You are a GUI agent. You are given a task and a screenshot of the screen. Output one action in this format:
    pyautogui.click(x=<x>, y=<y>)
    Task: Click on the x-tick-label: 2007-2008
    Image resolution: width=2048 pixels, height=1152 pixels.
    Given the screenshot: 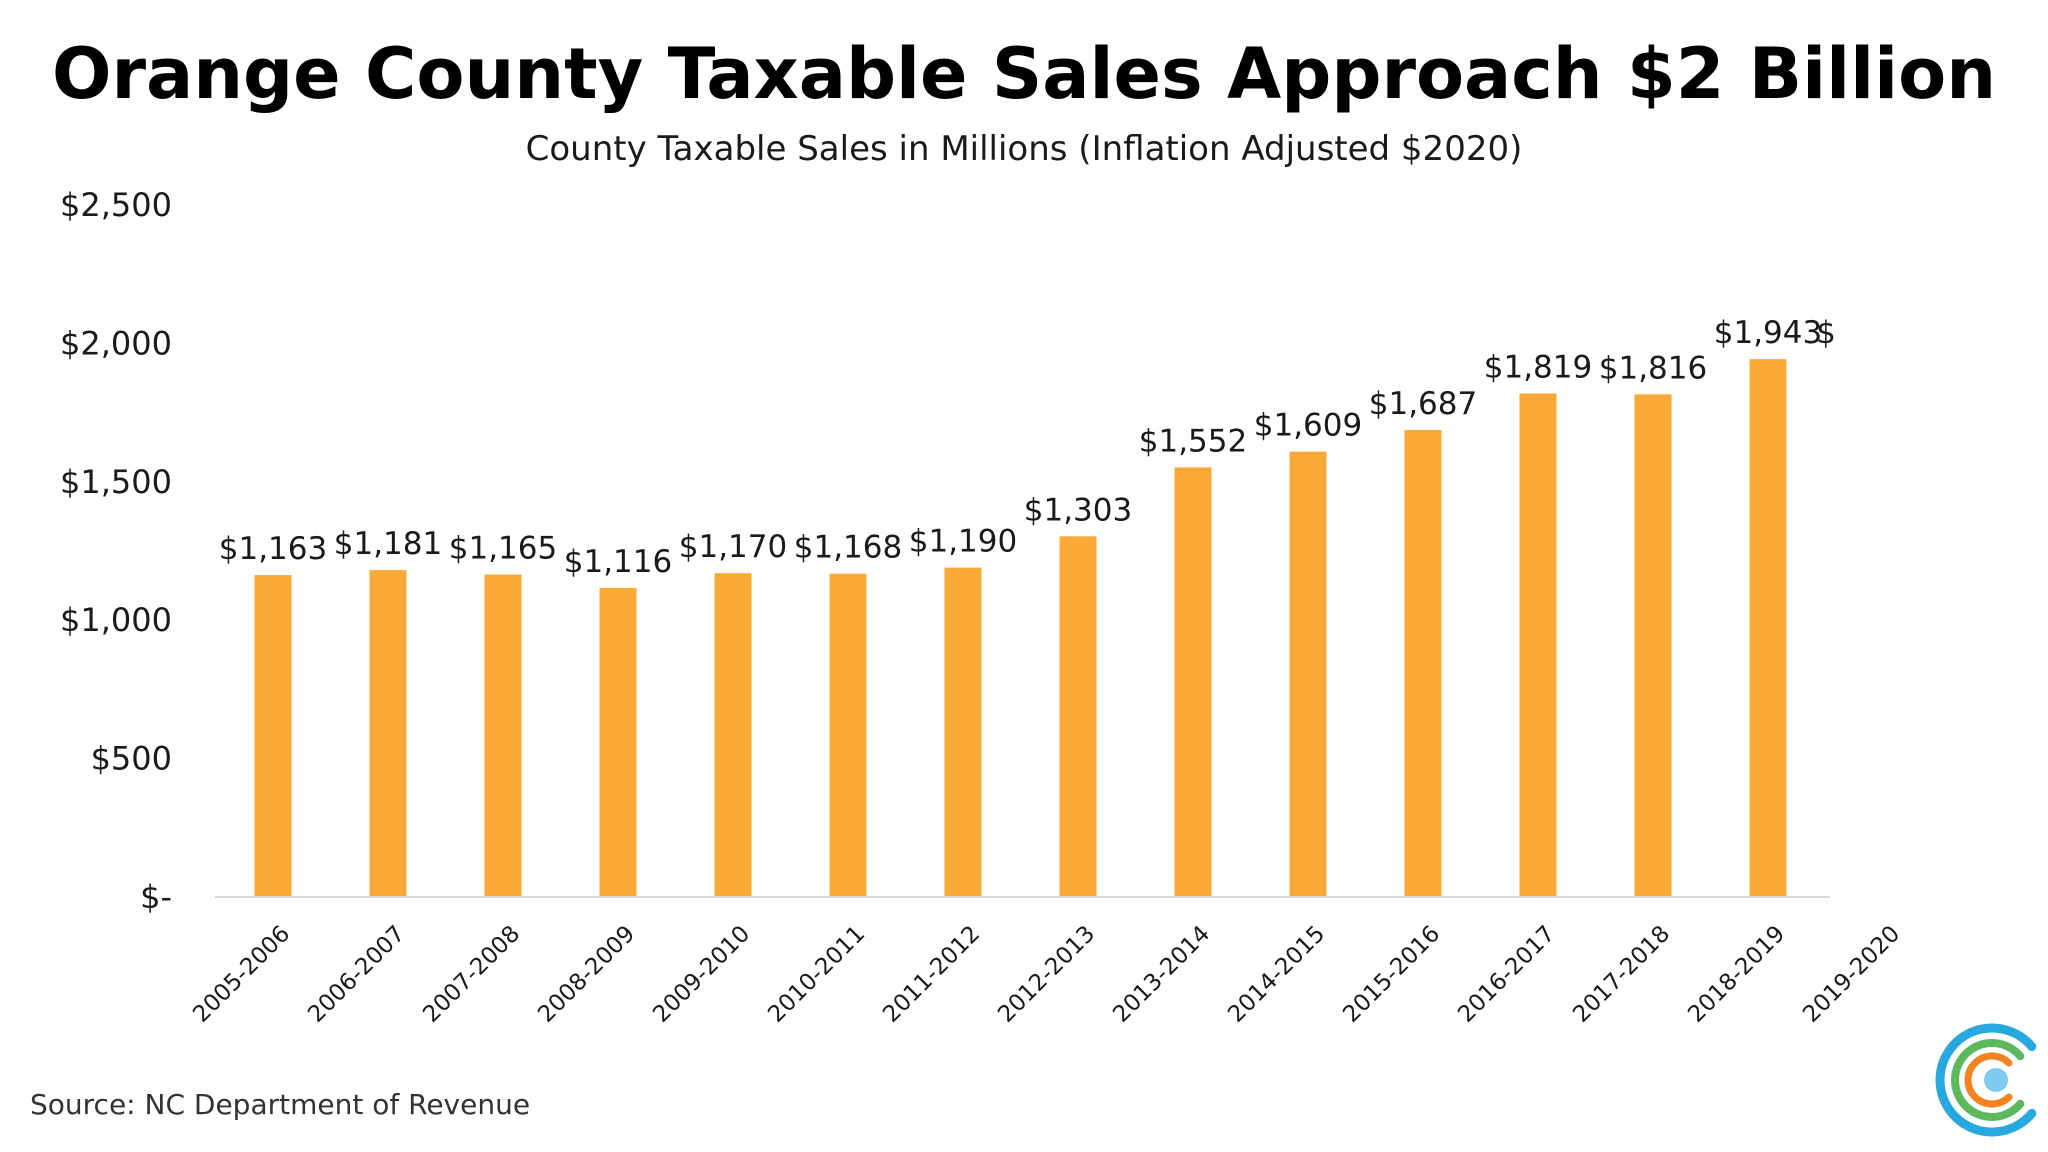 What is the action you would take?
    pyautogui.click(x=471, y=974)
    